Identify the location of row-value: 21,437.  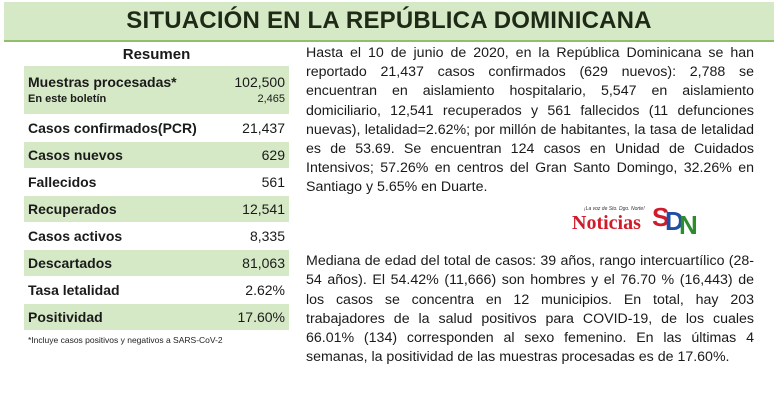
(246, 128).